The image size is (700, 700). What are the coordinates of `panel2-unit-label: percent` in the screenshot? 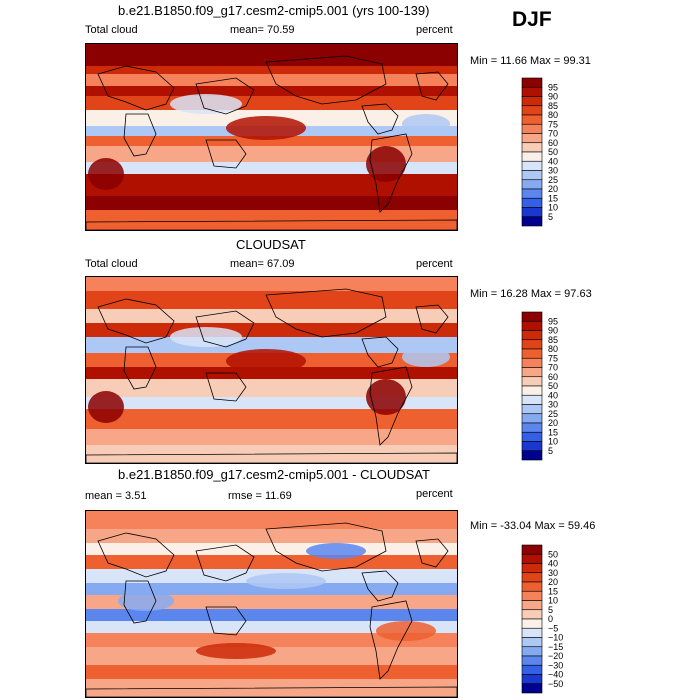 It's located at (434, 264).